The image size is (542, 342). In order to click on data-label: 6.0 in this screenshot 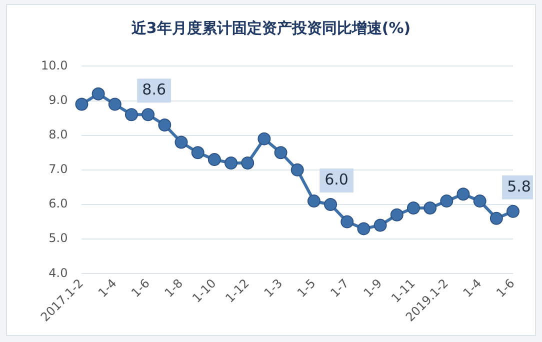, I will do `click(336, 179)`.